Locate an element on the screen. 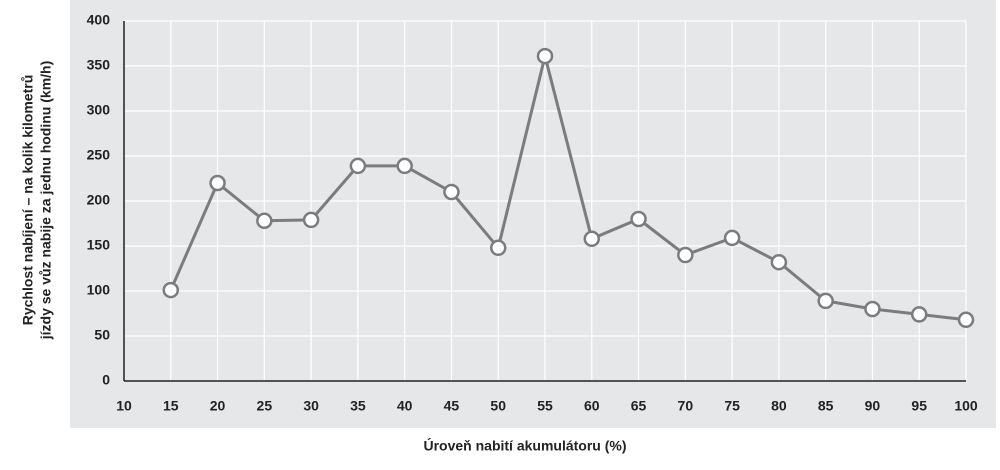 This screenshot has width=1000, height=470. x-tick-label: 55 is located at coordinates (545, 406).